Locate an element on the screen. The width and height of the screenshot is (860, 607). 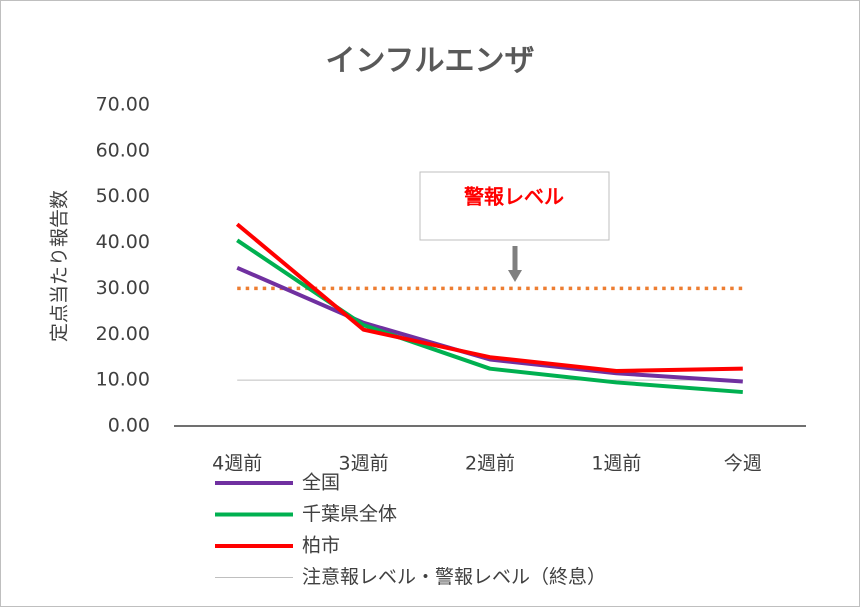
x-tick-label: 4週前 is located at coordinates (237, 464).